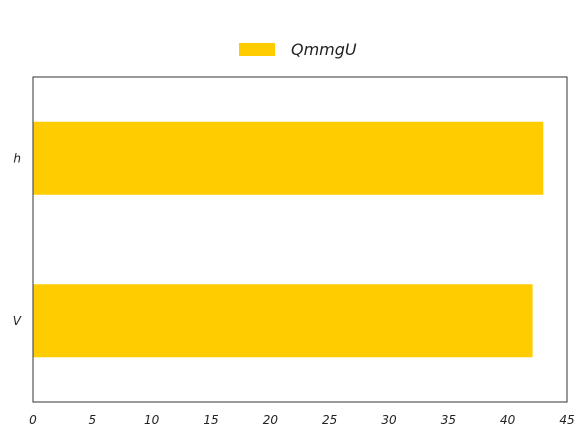  What do you see at coordinates (283, 321) in the screenshot?
I see `bar-V` at bounding box center [283, 321].